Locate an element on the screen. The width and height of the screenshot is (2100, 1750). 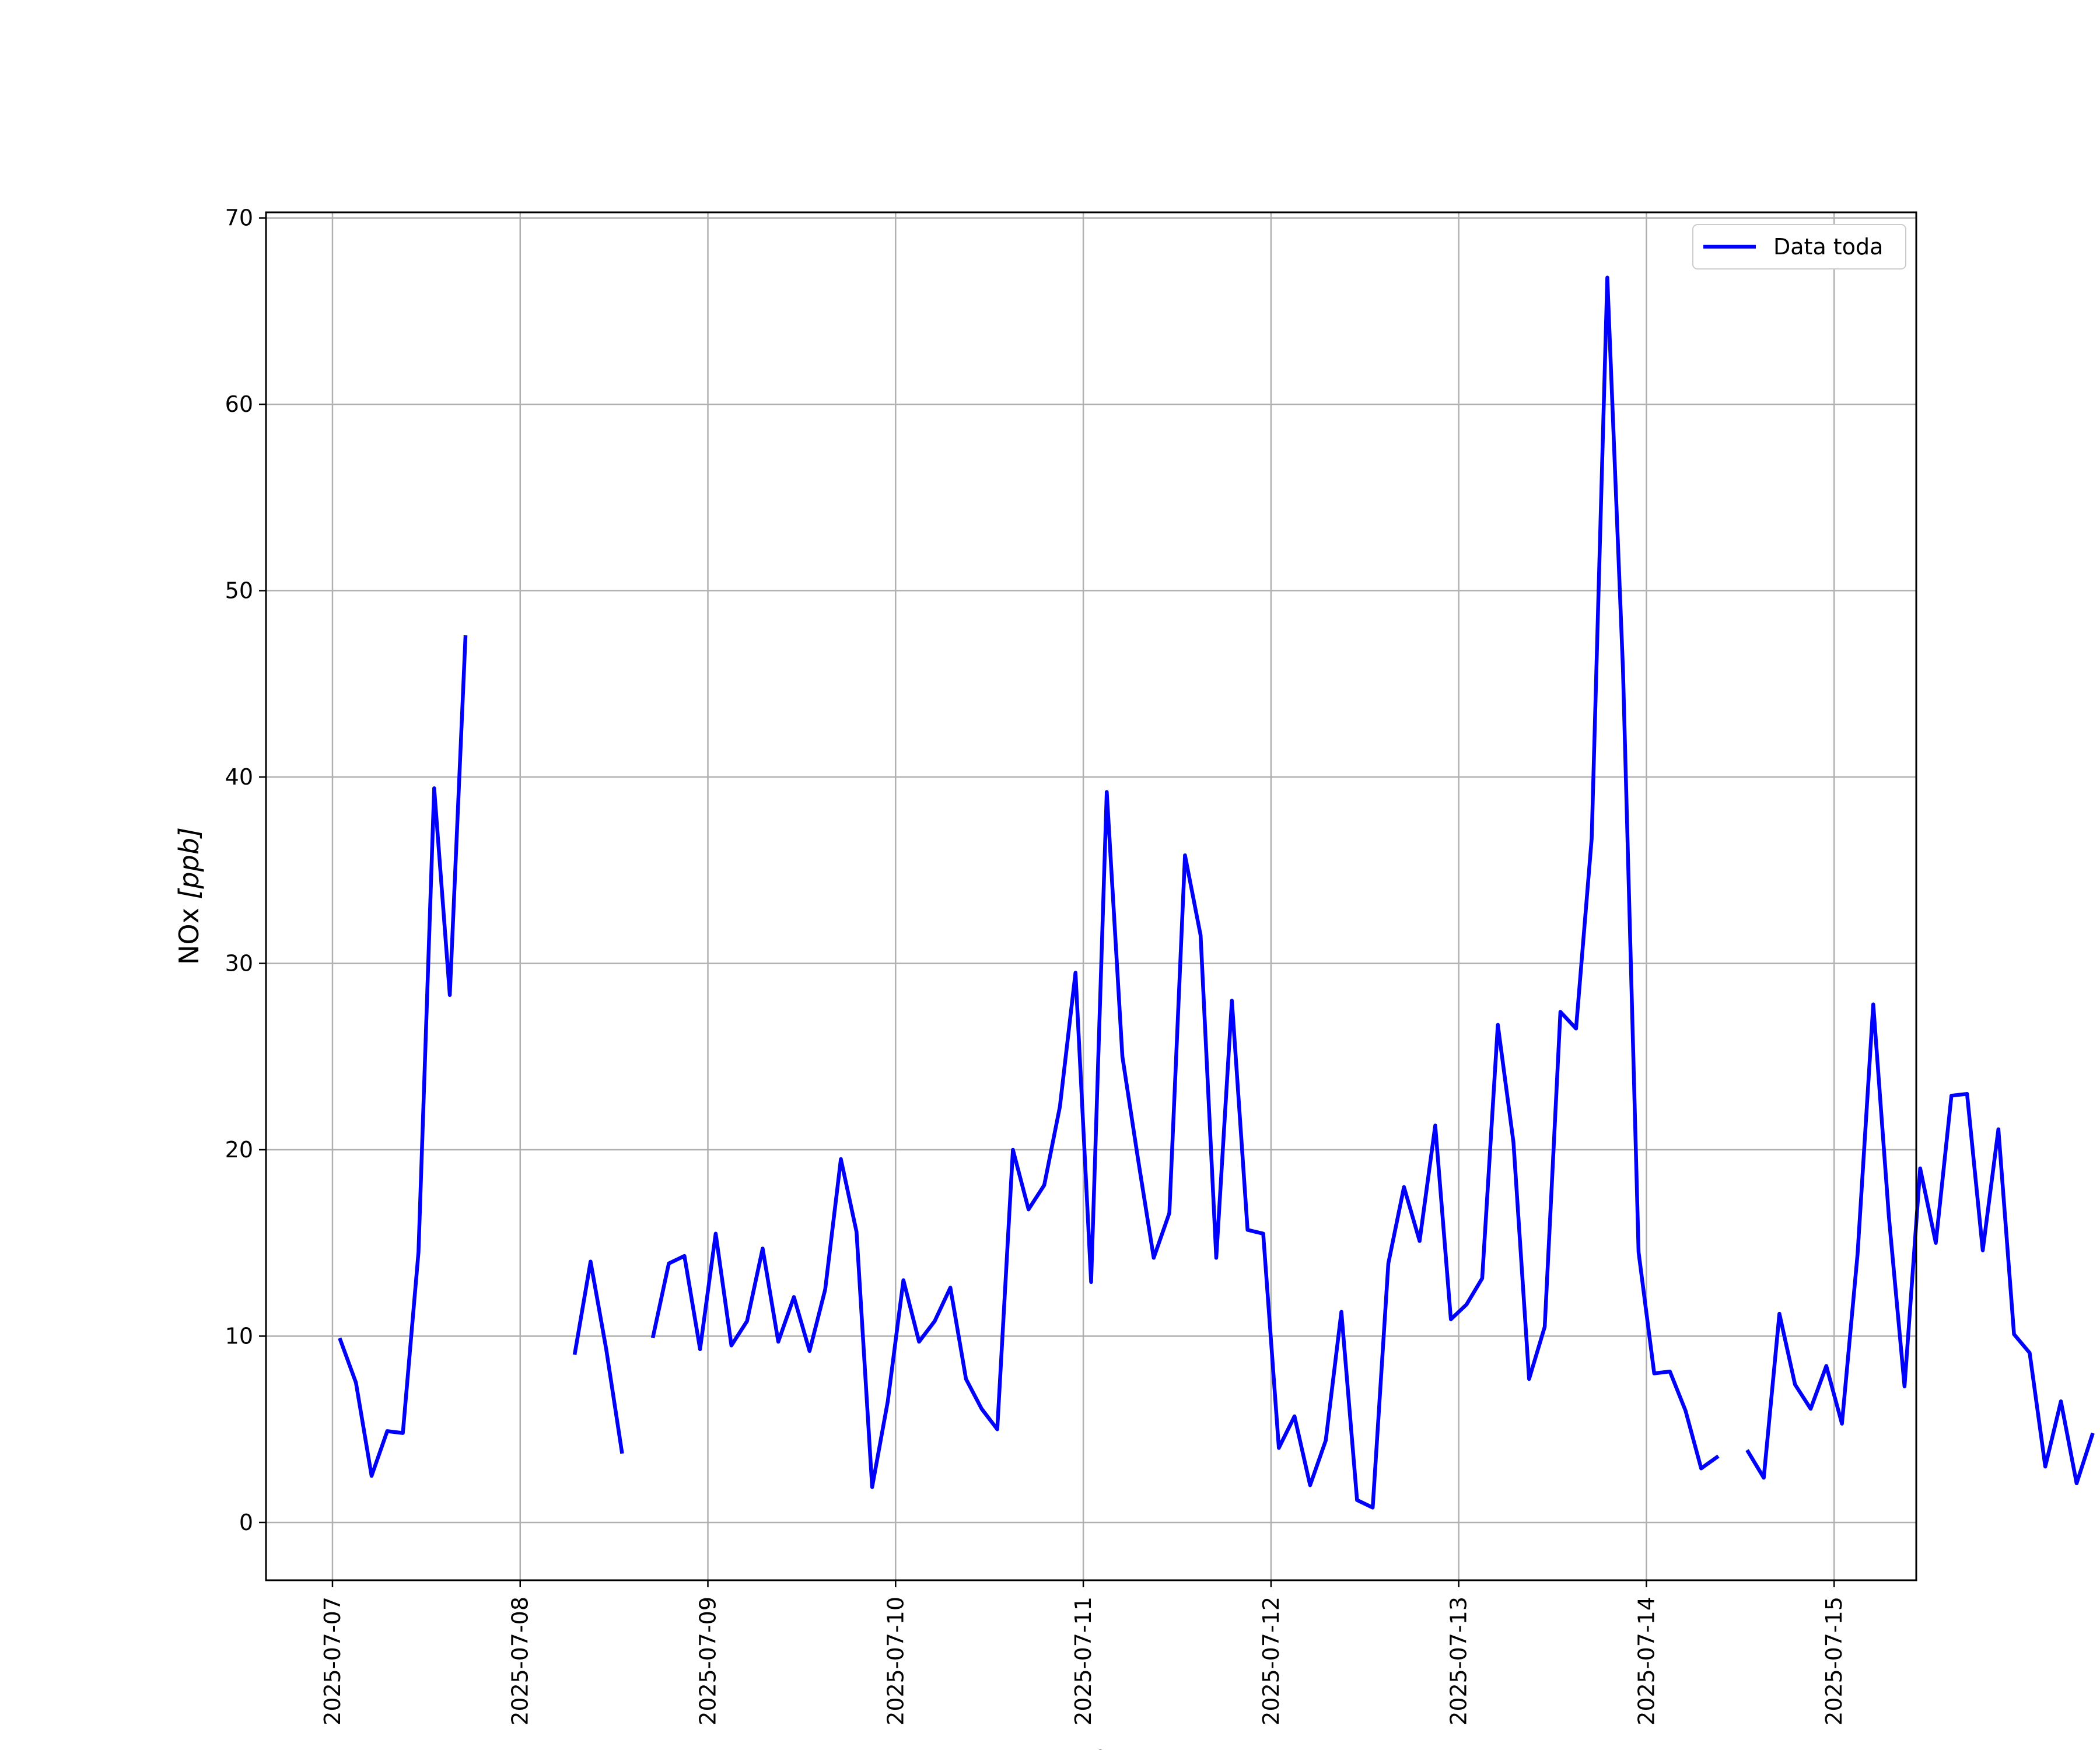
x-tick-label: 2025-07-08 is located at coordinates (520, 1661).